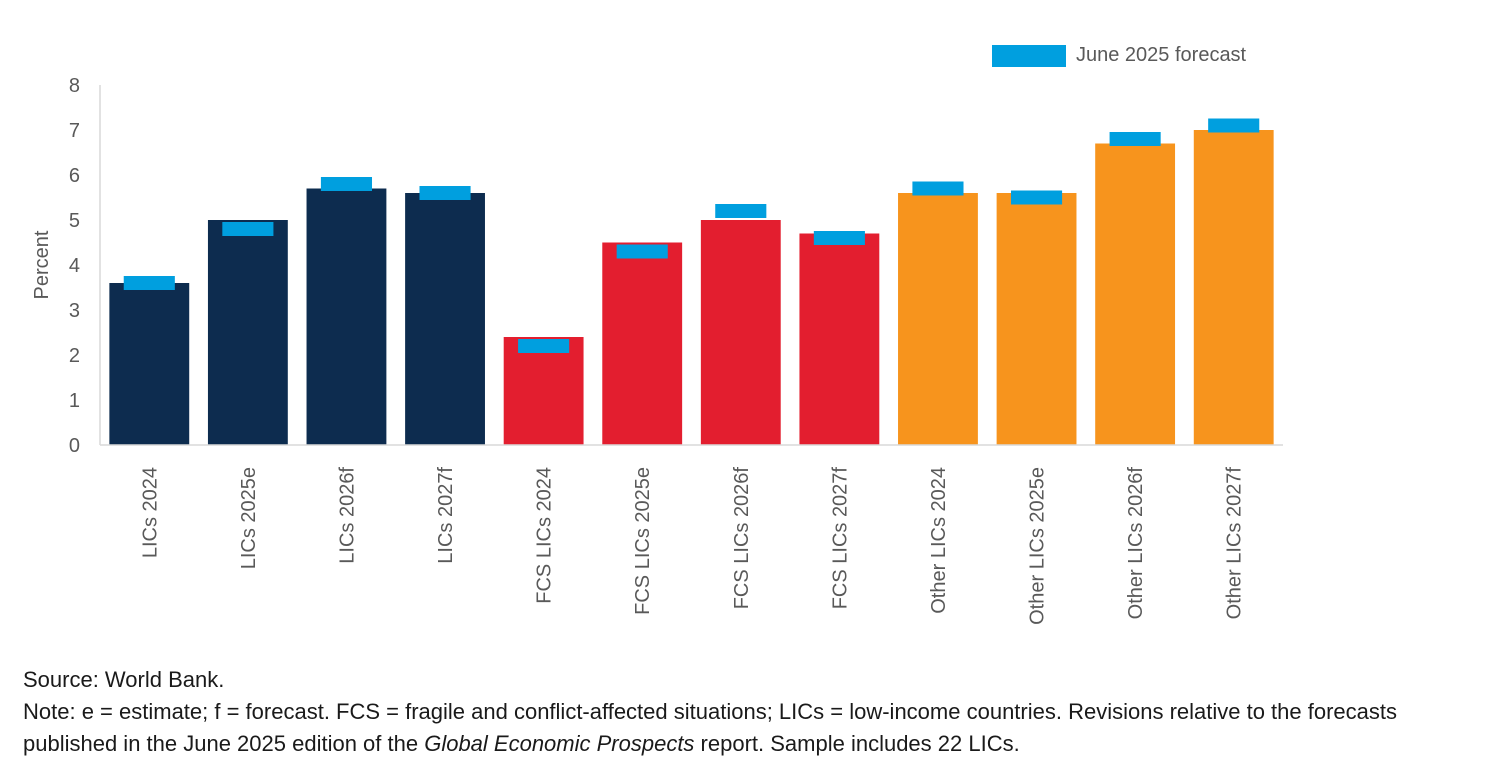  What do you see at coordinates (347, 515) in the screenshot?
I see `x-category-label: LICs 2026f` at bounding box center [347, 515].